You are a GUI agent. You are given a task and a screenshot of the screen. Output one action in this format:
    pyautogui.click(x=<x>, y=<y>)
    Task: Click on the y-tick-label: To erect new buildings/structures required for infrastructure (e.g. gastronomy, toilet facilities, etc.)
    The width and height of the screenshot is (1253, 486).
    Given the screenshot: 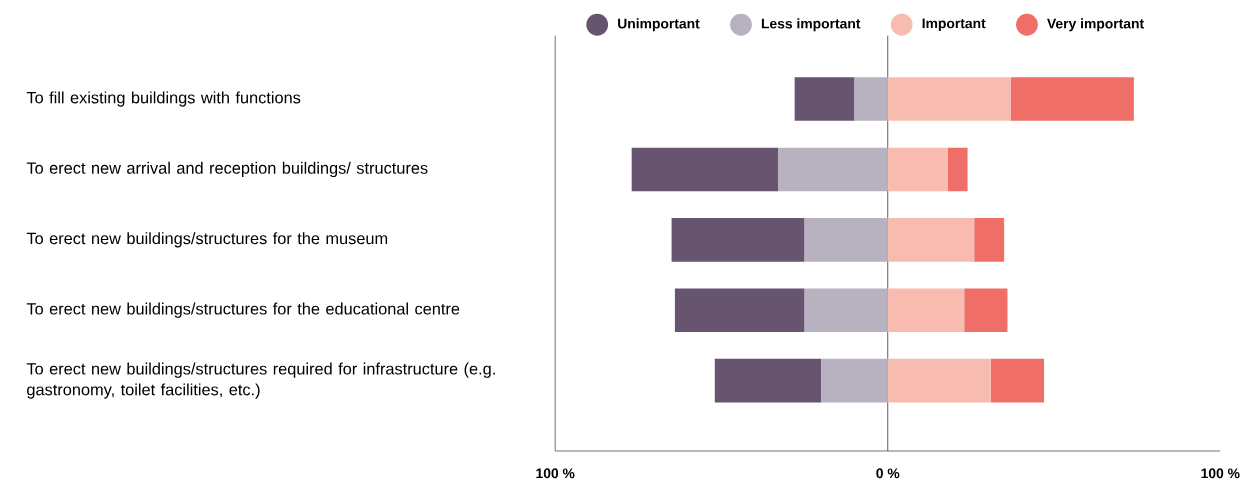 What is the action you would take?
    pyautogui.click(x=260, y=380)
    